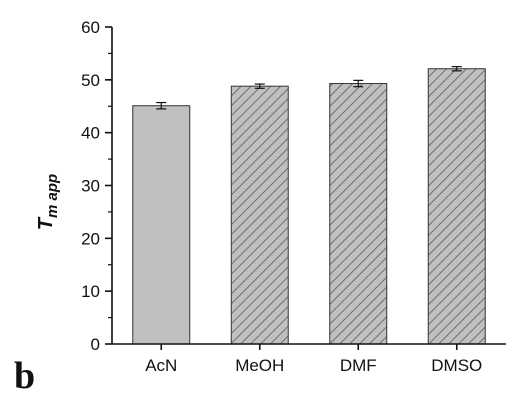  I want to click on error-bar-meoh, so click(259, 86).